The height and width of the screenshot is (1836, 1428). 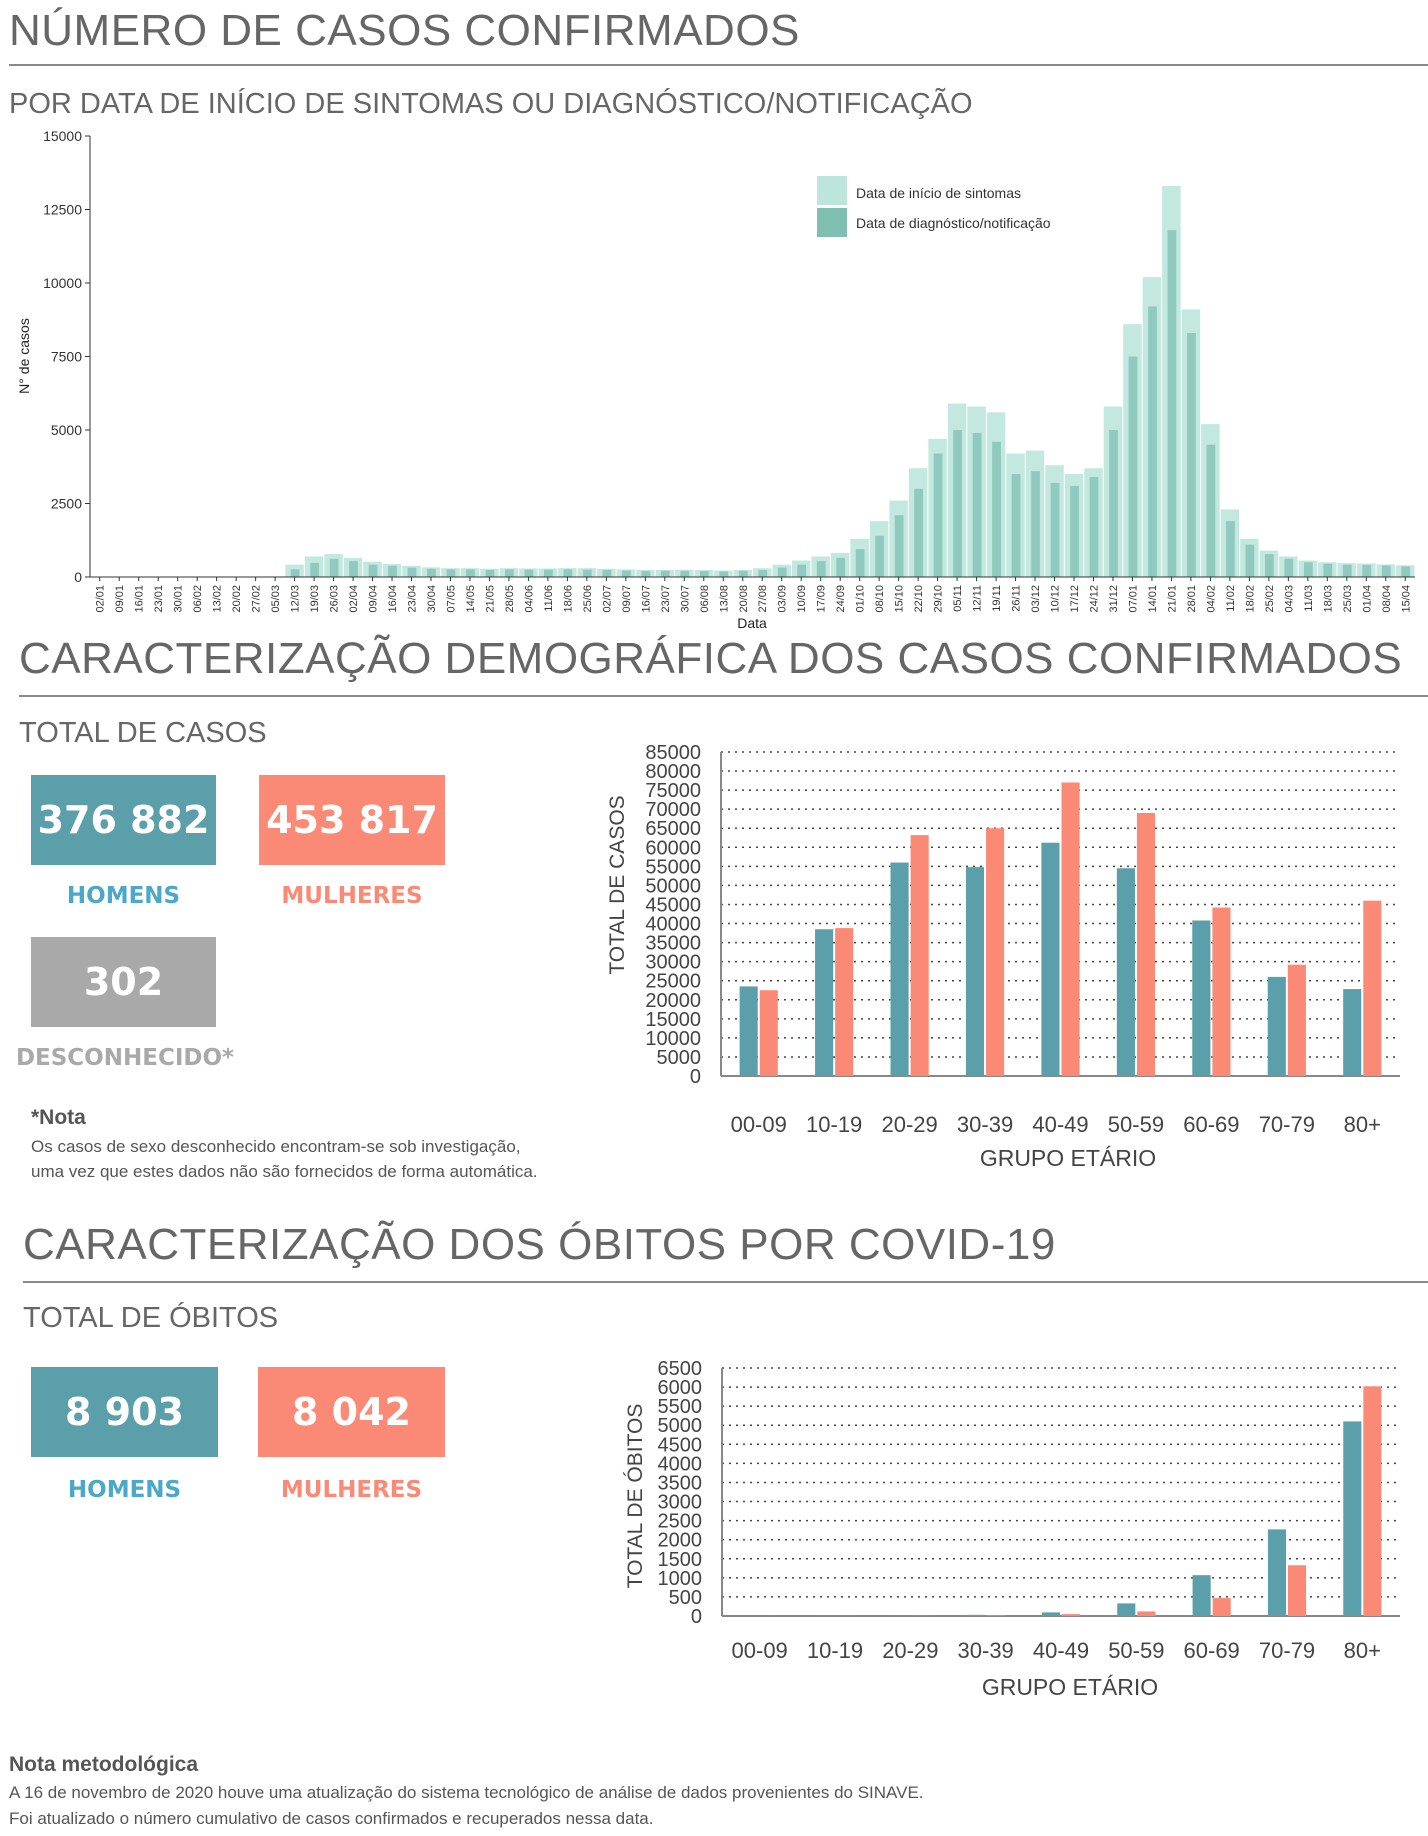 What do you see at coordinates (179, 599) in the screenshot?
I see `timeline-x-tick-label: 30/01` at bounding box center [179, 599].